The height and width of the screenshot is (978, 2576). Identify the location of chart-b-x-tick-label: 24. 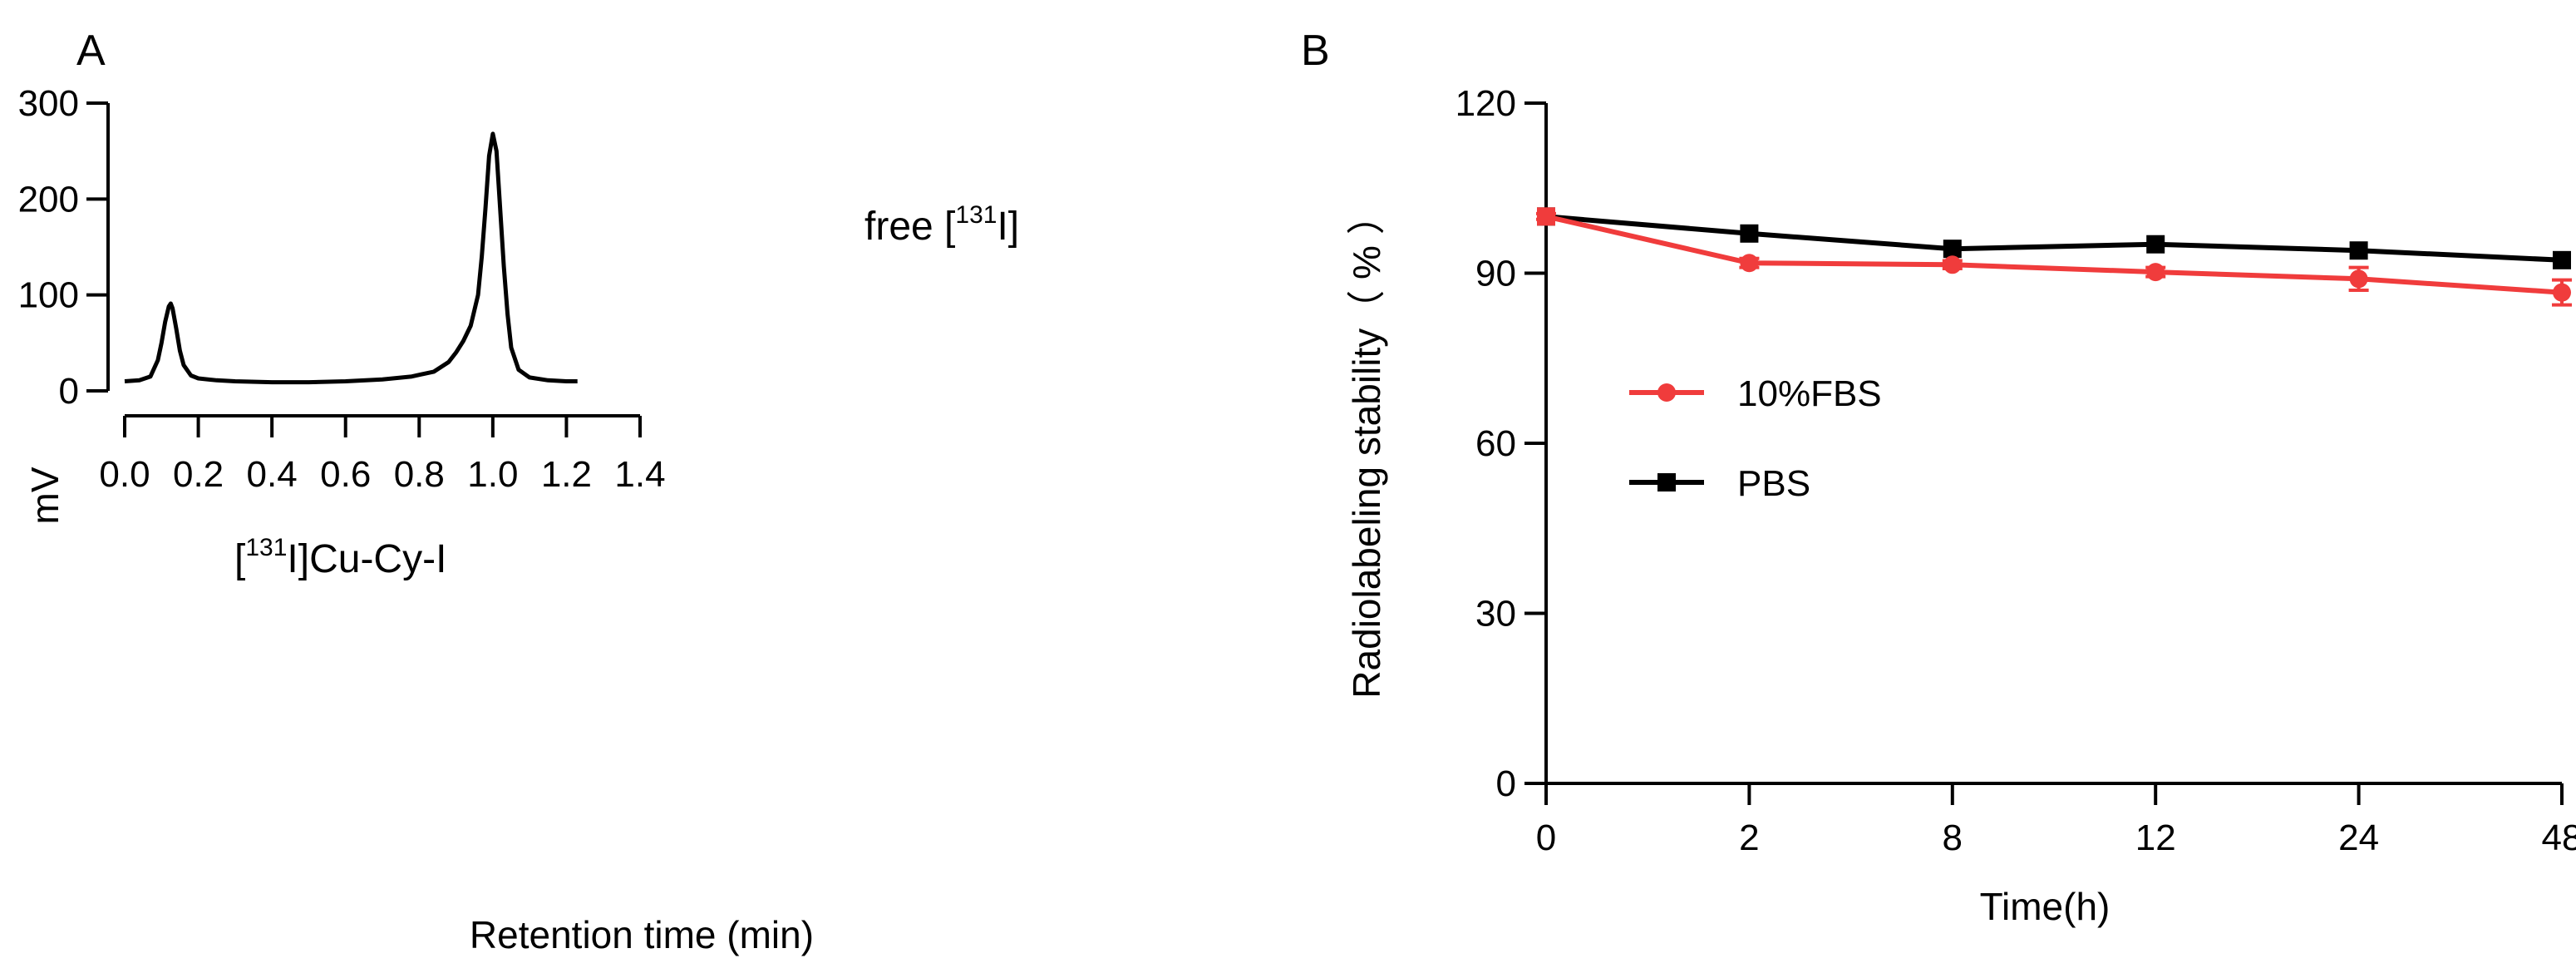
(2358, 837).